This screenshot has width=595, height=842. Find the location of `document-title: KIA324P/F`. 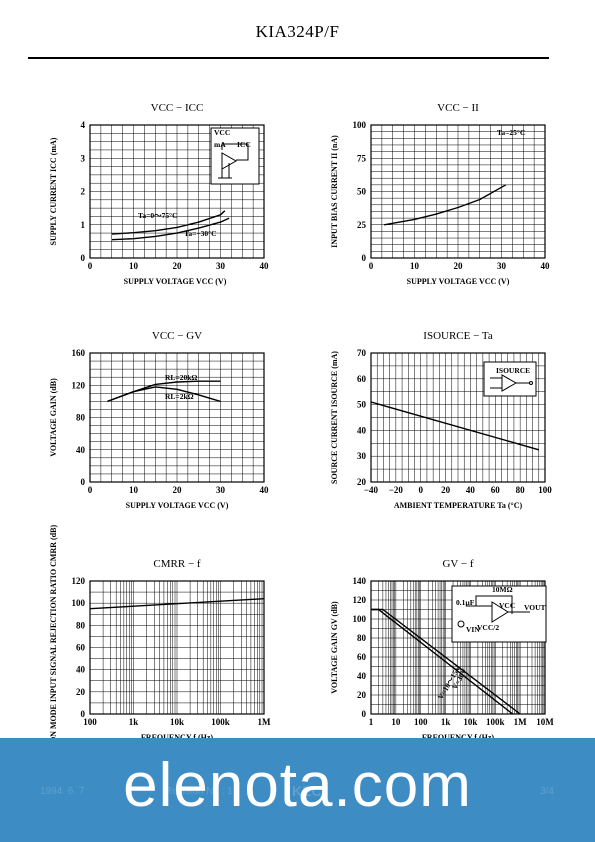

document-title: KIA324P/F is located at coordinates (297, 31).